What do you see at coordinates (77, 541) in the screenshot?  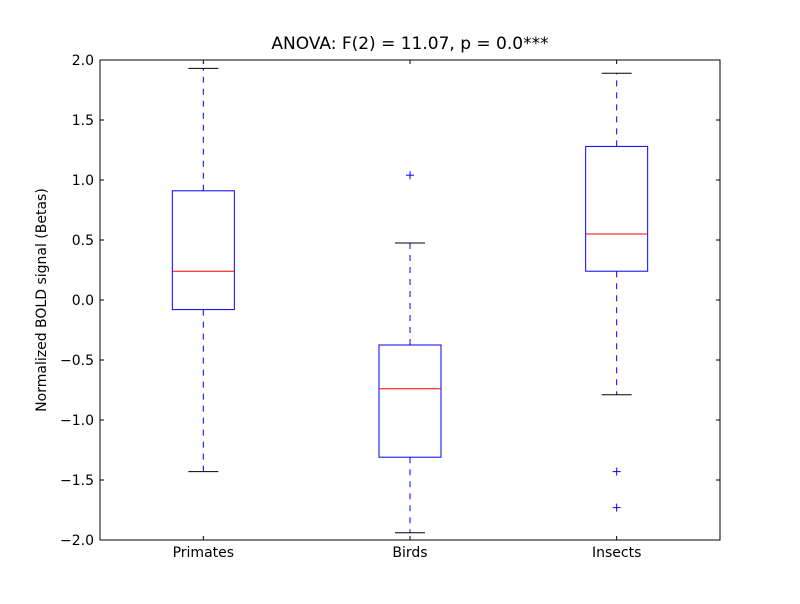 I see `y-tick-label: −2.0` at bounding box center [77, 541].